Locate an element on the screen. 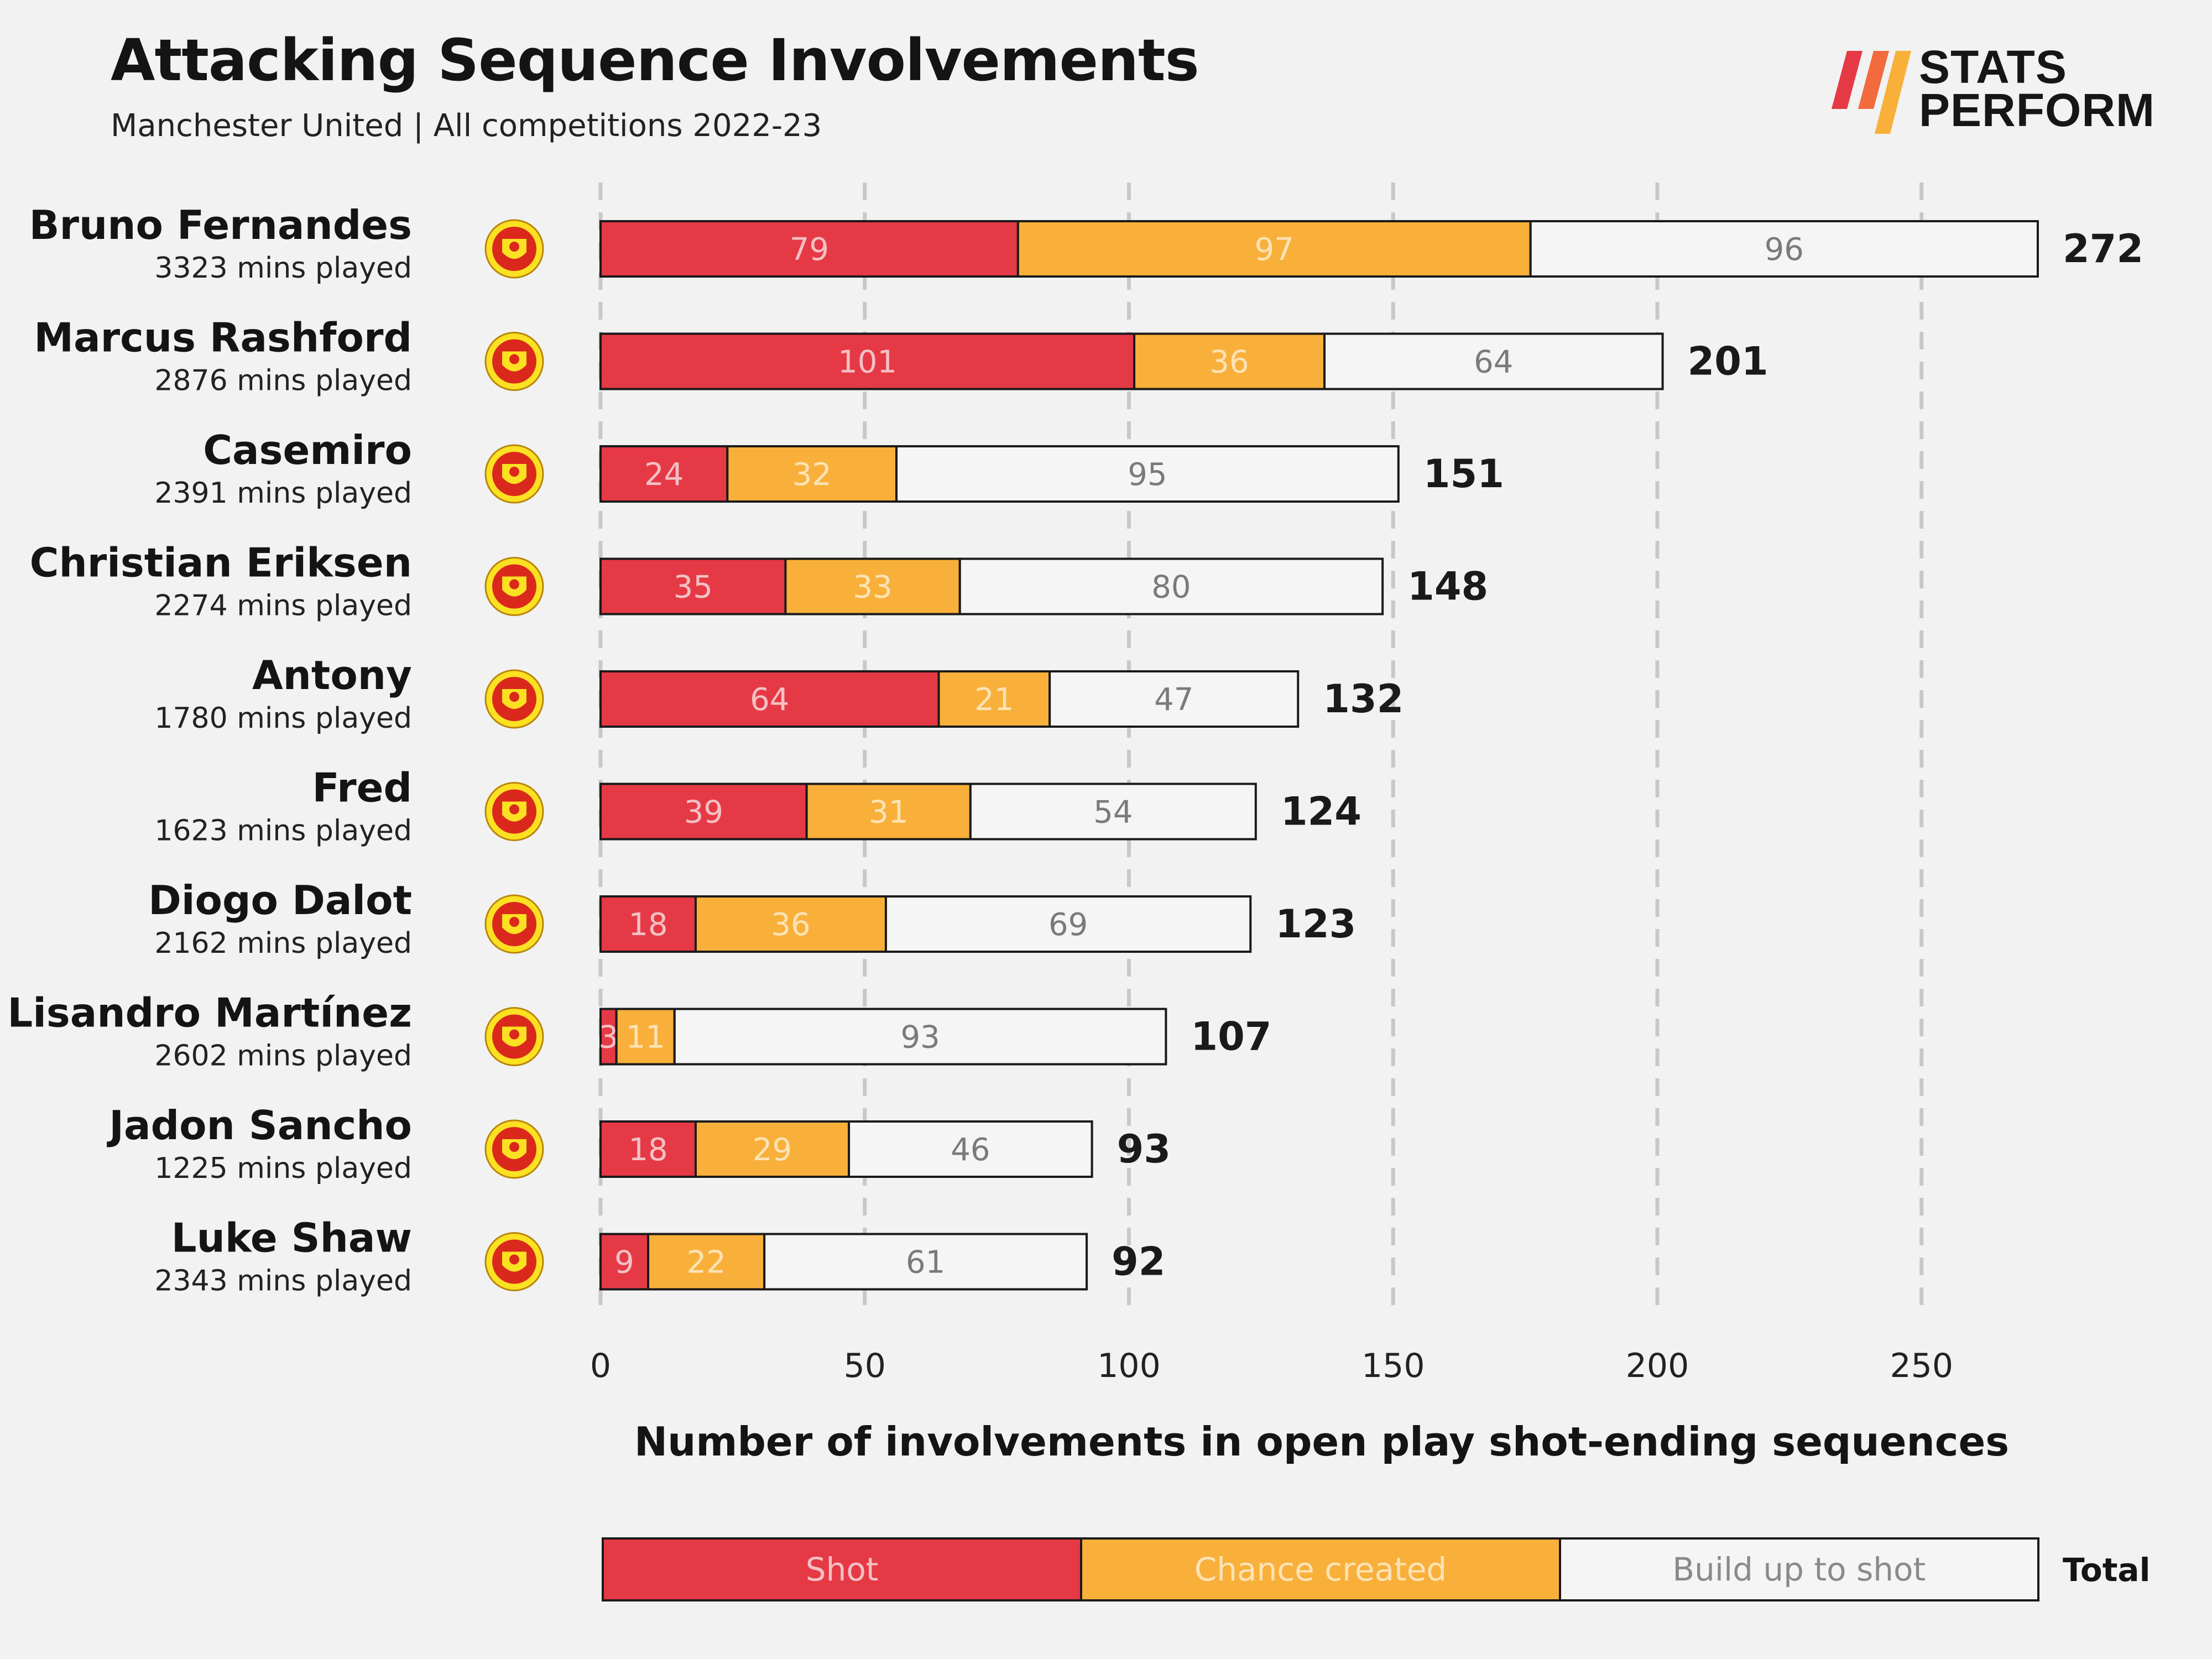 The image size is (2212, 1659). bar-total-label: 201 is located at coordinates (1728, 361).